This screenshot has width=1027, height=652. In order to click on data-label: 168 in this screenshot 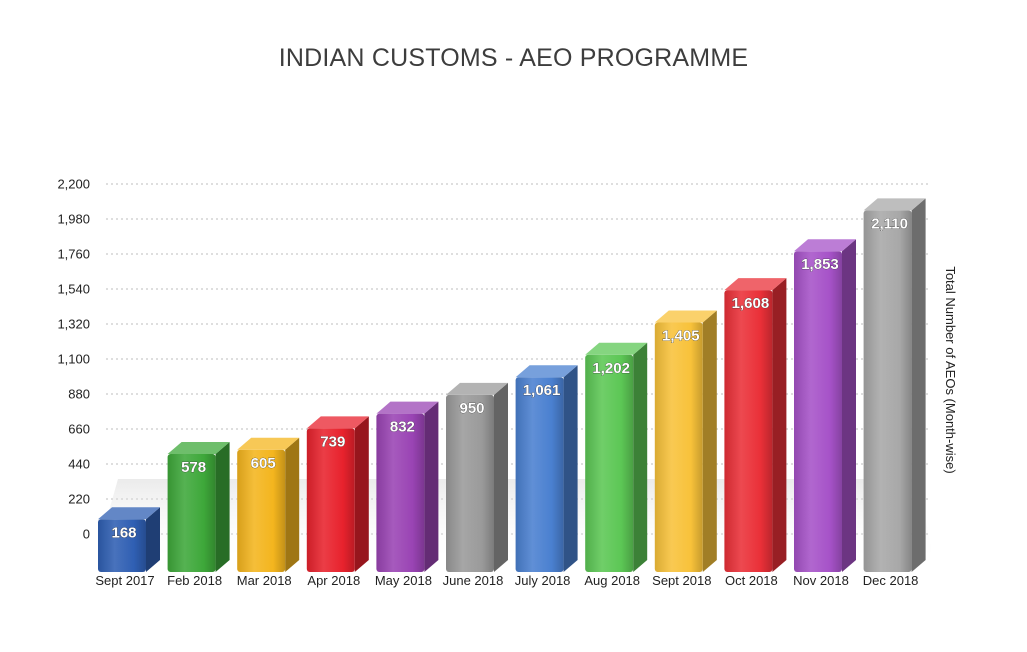, I will do `click(123, 532)`.